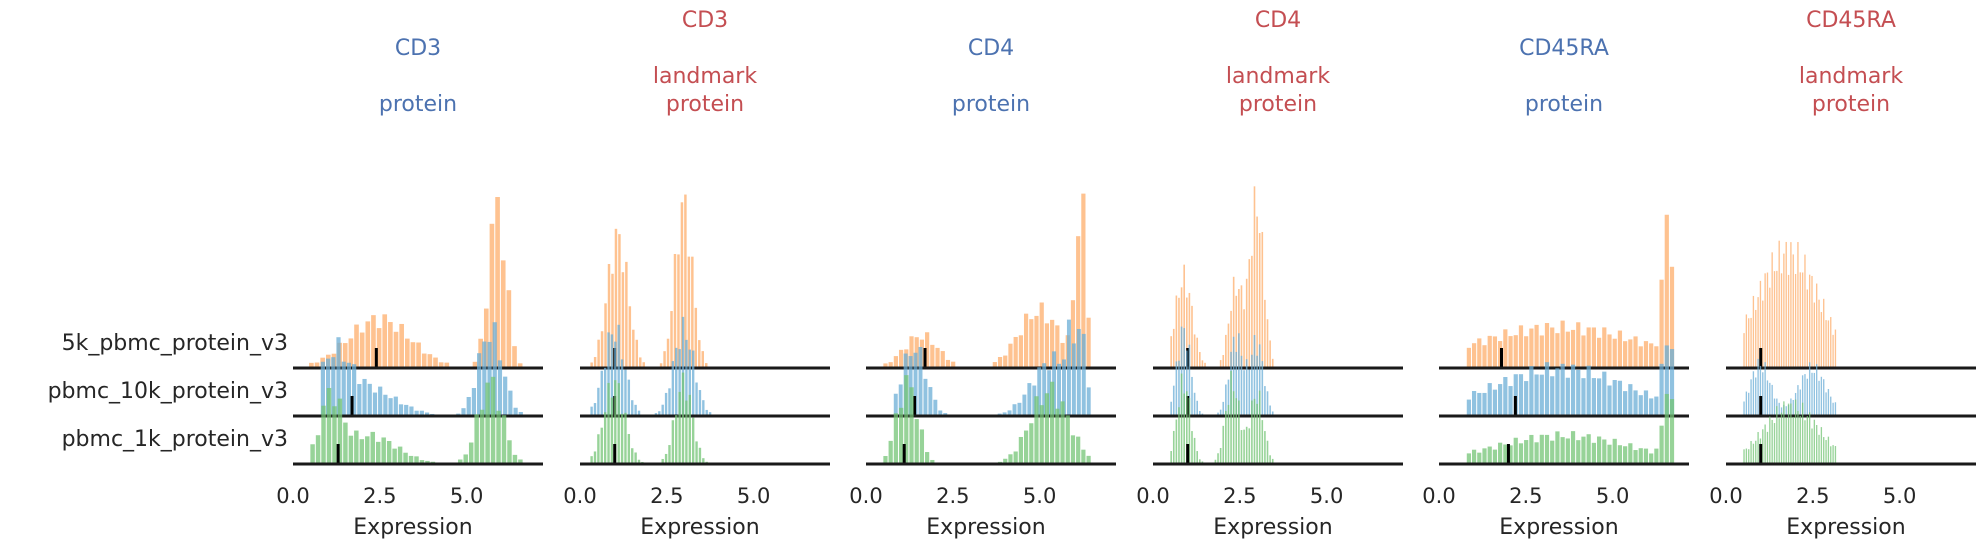  Describe the element at coordinates (1564, 48) in the screenshot. I see `panel-title-line: CD45RA` at that location.